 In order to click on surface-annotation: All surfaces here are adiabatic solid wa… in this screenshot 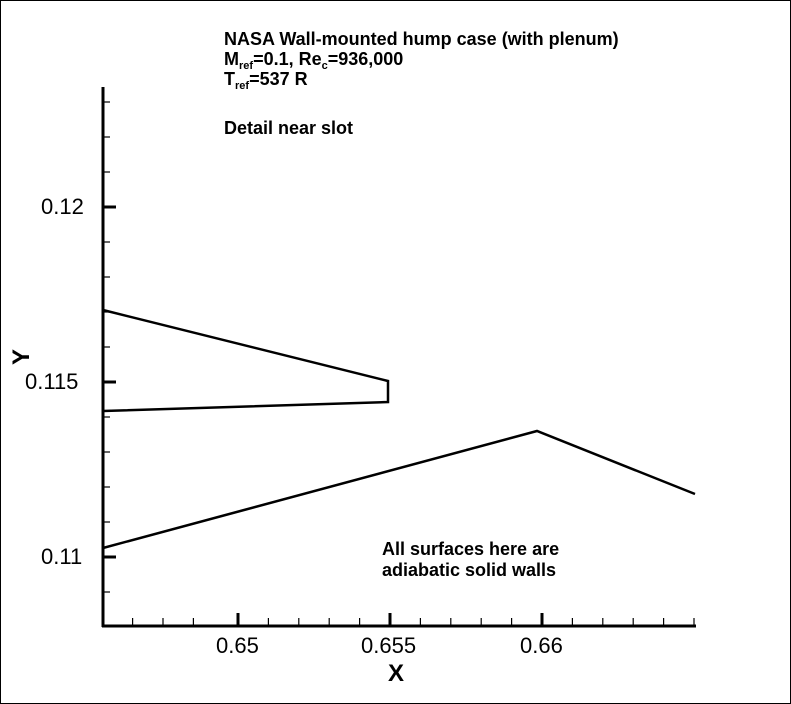, I will do `click(470, 560)`.